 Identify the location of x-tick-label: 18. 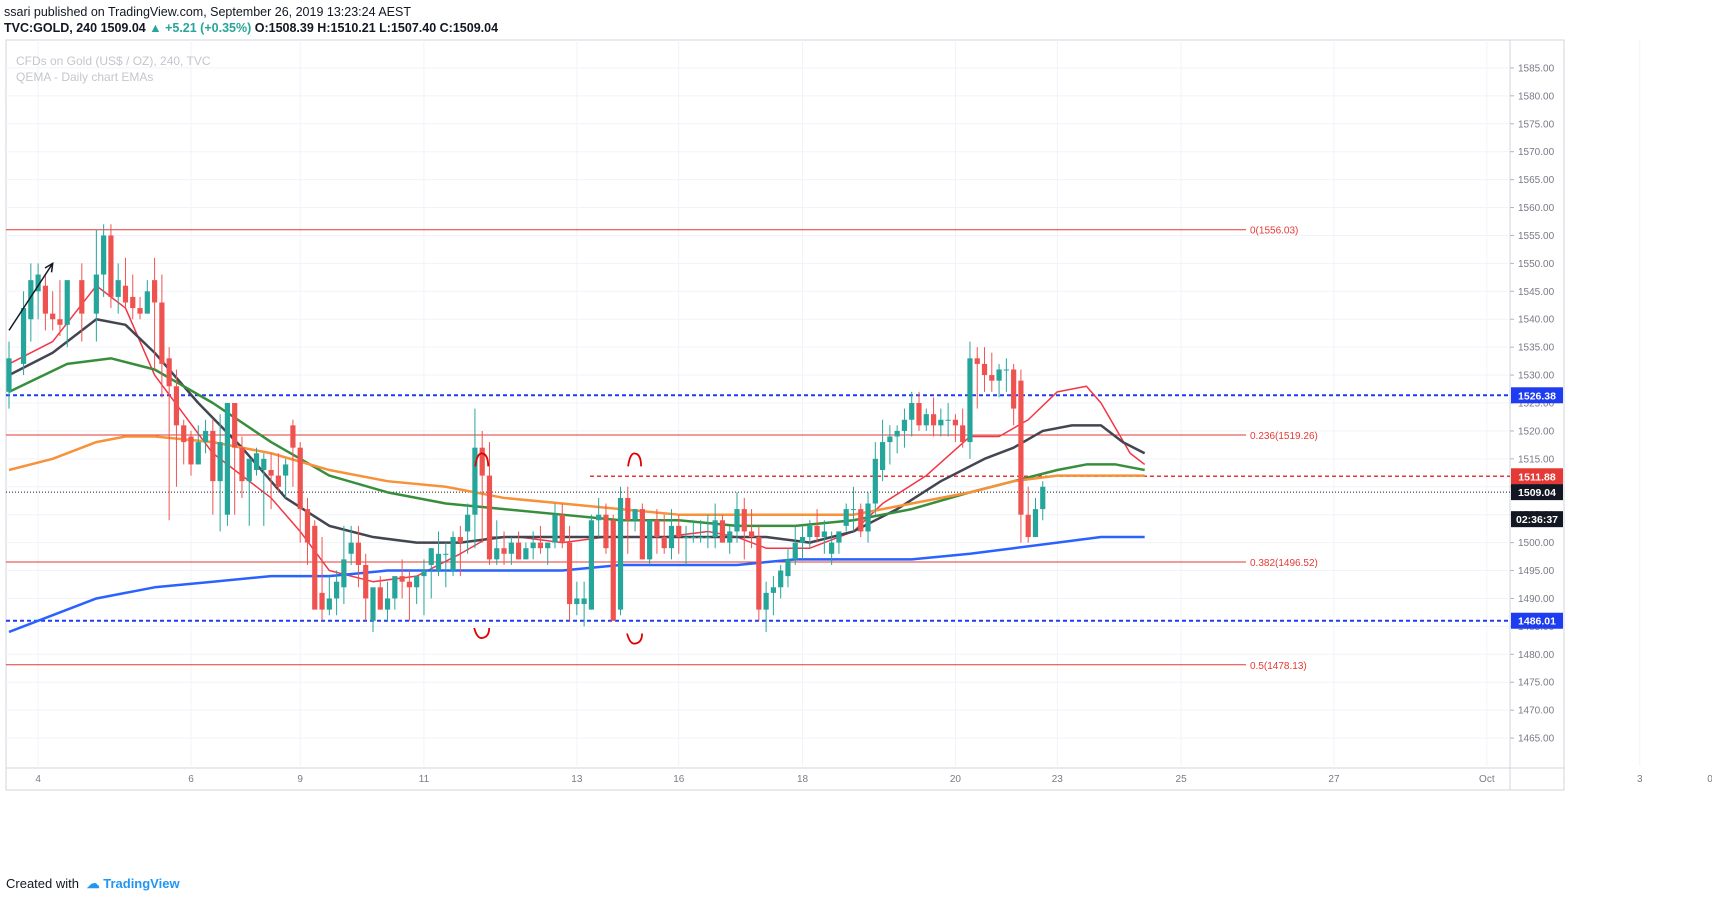
(803, 779).